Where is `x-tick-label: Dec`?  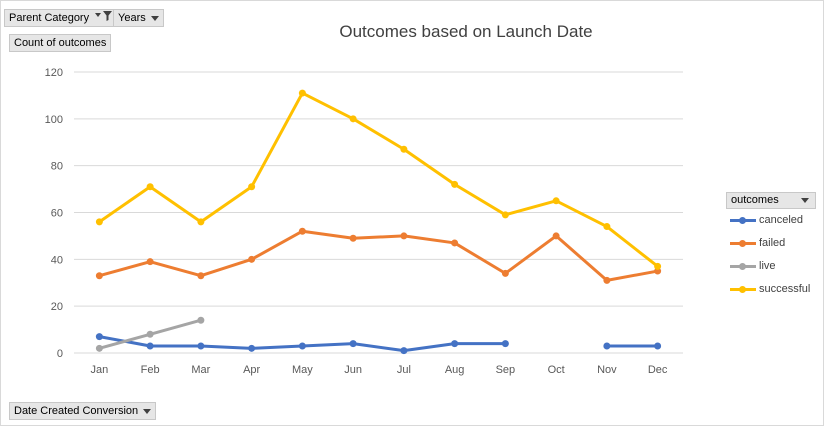 x-tick-label: Dec is located at coordinates (658, 370).